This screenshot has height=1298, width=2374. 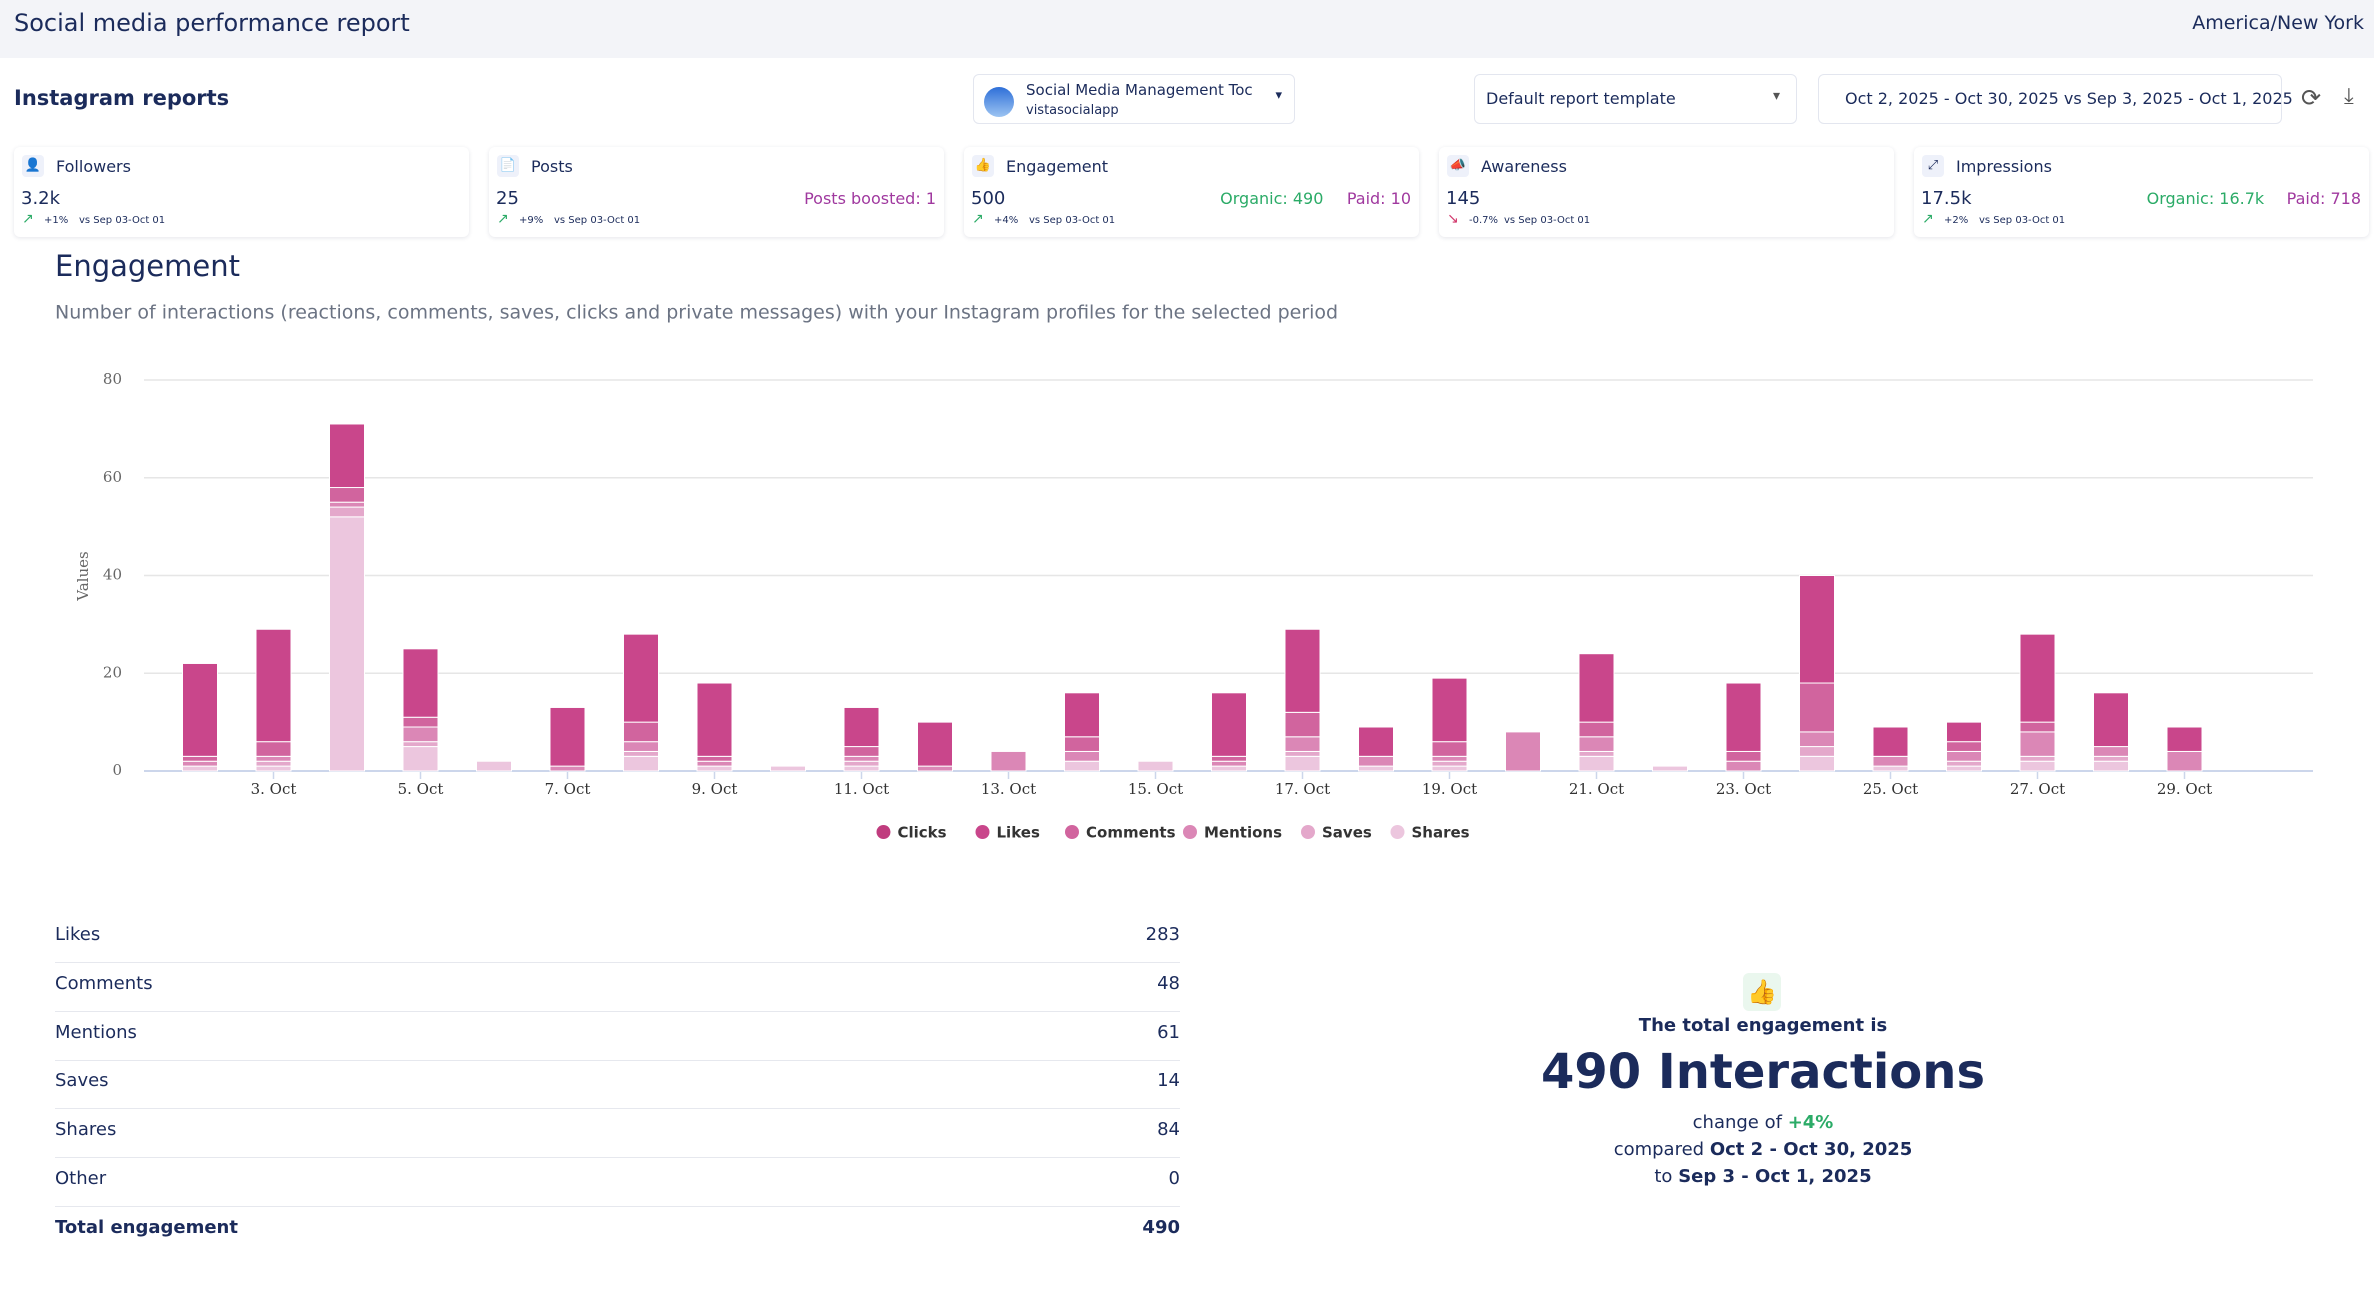 I want to click on dropdown-caret: ▾, so click(x=1776, y=96).